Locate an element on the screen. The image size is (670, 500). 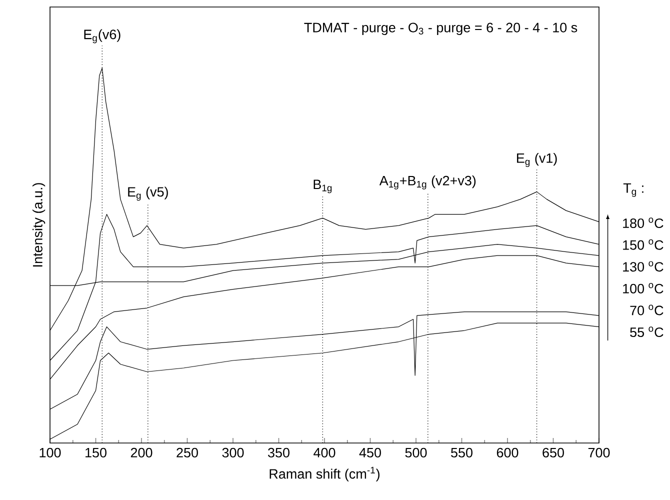
ref-line-label: E$_{g}$ (v1) is located at coordinates (537, 160).